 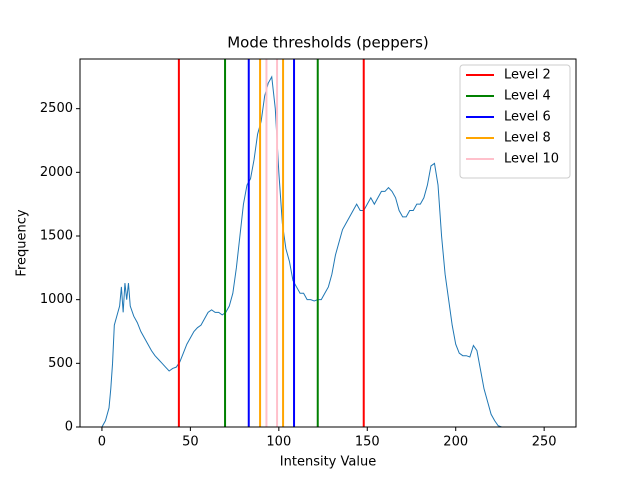 What do you see at coordinates (455, 442) in the screenshot?
I see `x-tick-label: 200` at bounding box center [455, 442].